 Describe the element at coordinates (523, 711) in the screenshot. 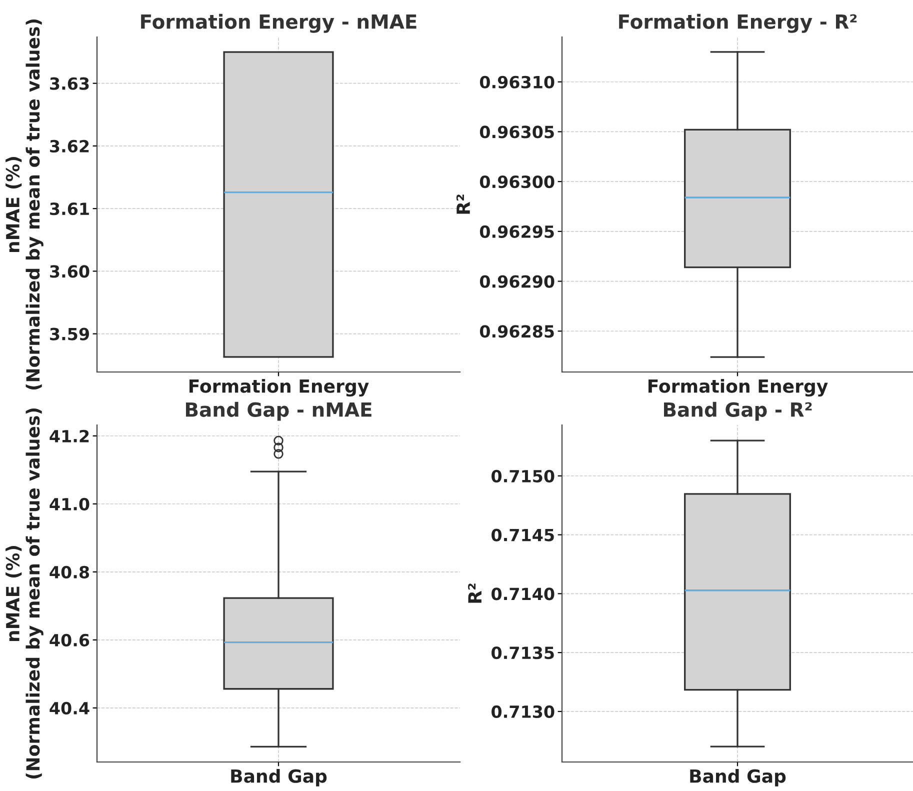

I see `y-tick-label: 0.7130` at that location.